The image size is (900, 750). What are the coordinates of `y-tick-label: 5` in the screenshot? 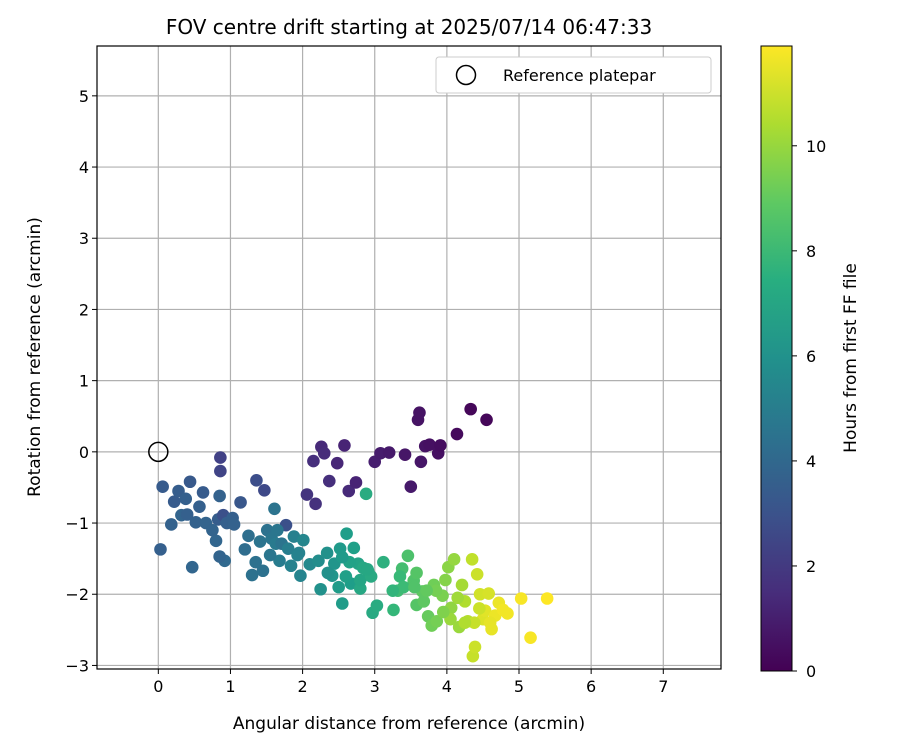 It's located at (84, 96).